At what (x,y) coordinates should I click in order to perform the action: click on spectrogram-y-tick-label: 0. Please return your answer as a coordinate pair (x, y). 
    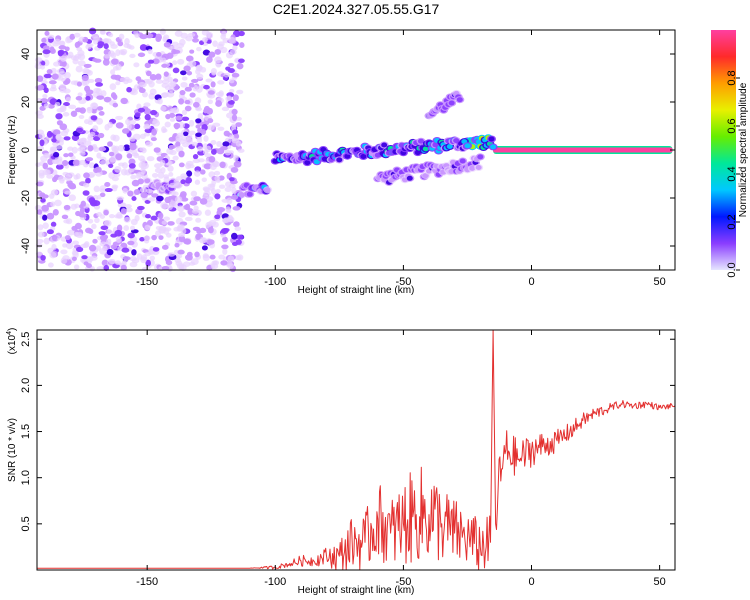
    Looking at the image, I should click on (26, 150).